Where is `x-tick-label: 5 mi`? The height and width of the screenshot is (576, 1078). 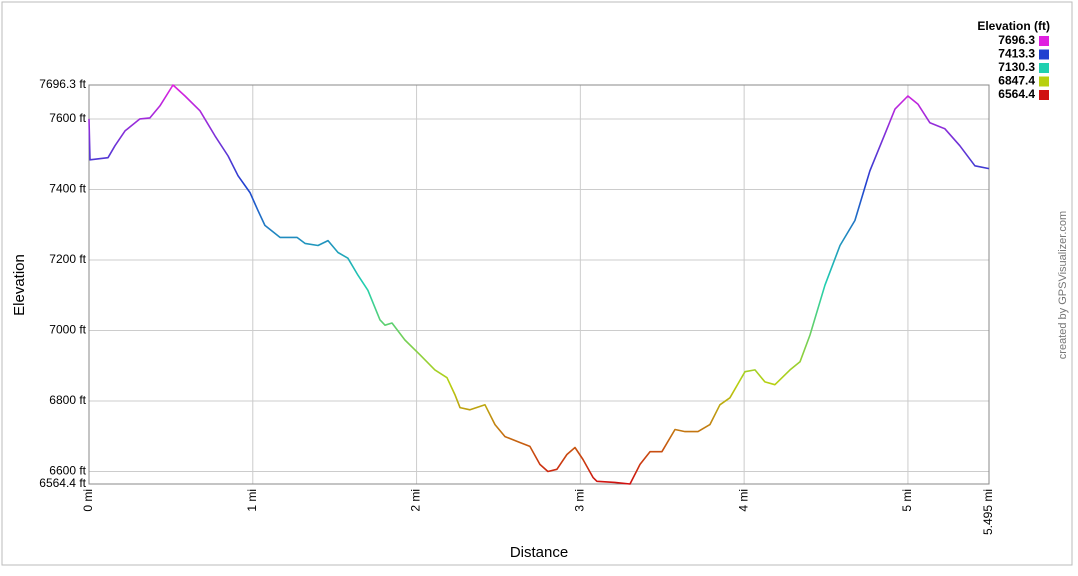
x-tick-label: 5 mi is located at coordinates (907, 500).